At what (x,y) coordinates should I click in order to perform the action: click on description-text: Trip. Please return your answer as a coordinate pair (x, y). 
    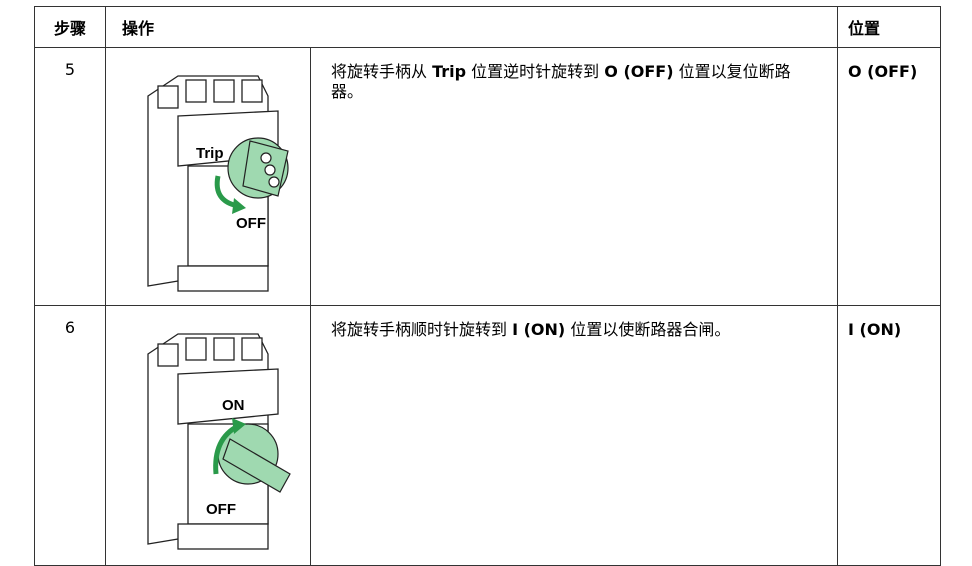
    Looking at the image, I should click on (449, 71).